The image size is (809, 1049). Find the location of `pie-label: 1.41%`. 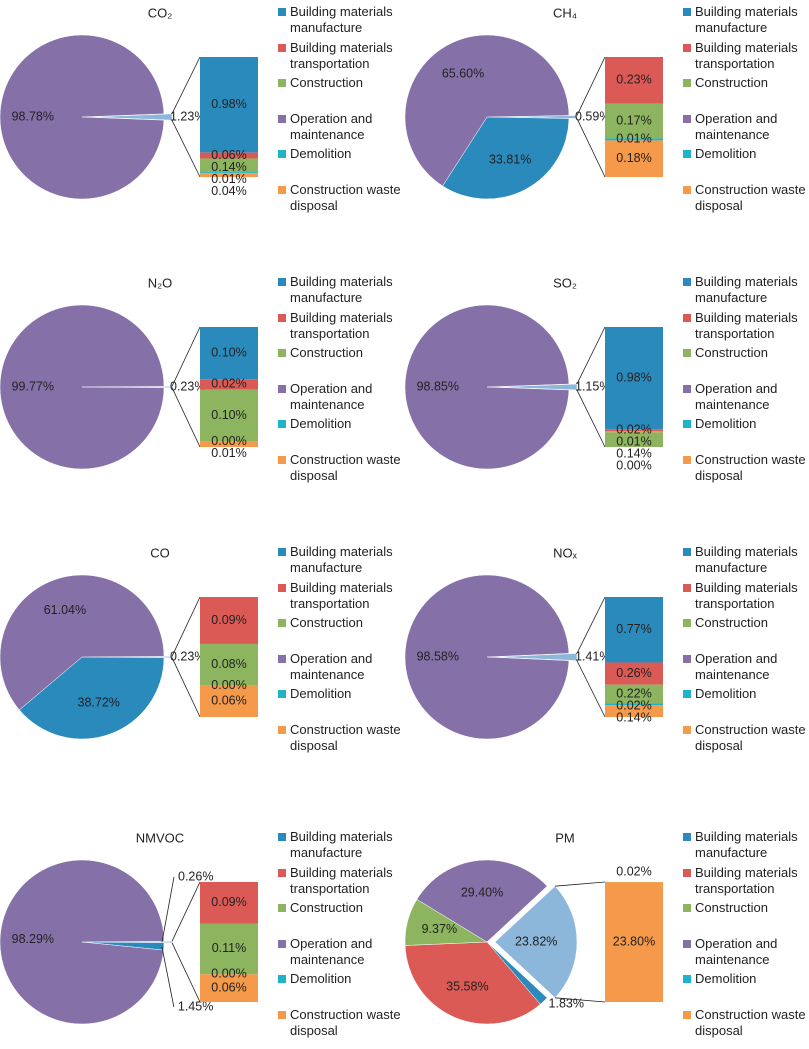

pie-label: 1.41% is located at coordinates (592, 656).